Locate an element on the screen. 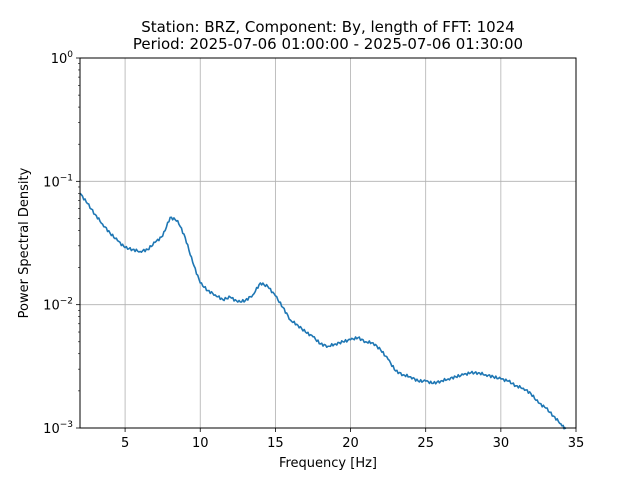 This screenshot has height=484, width=640. x-tick-label: 10 is located at coordinates (200, 443).